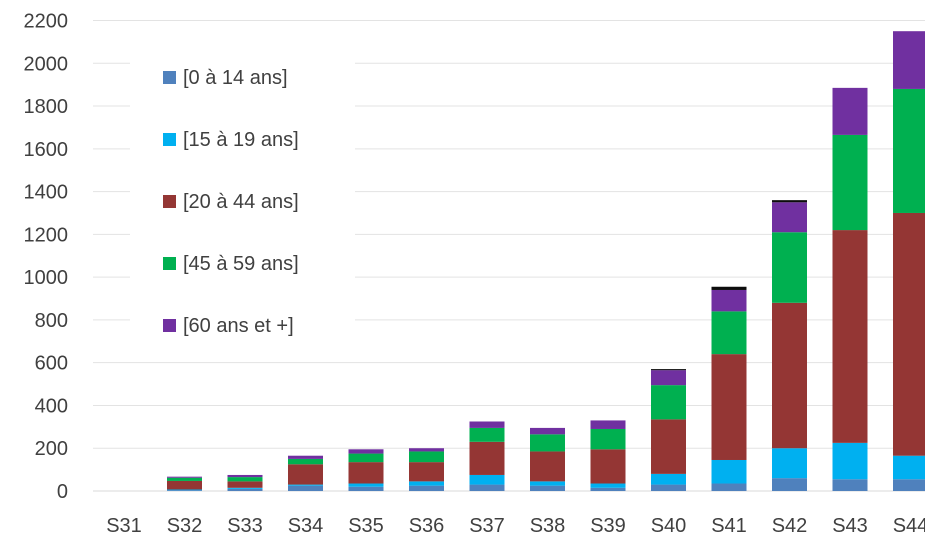  I want to click on y-tick-label: 200, so click(51, 449).